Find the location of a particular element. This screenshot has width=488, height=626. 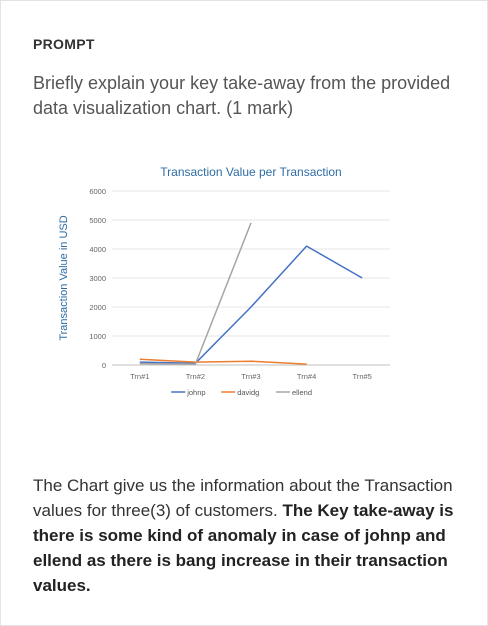

y-tick-label: 2000 is located at coordinates (97, 307).